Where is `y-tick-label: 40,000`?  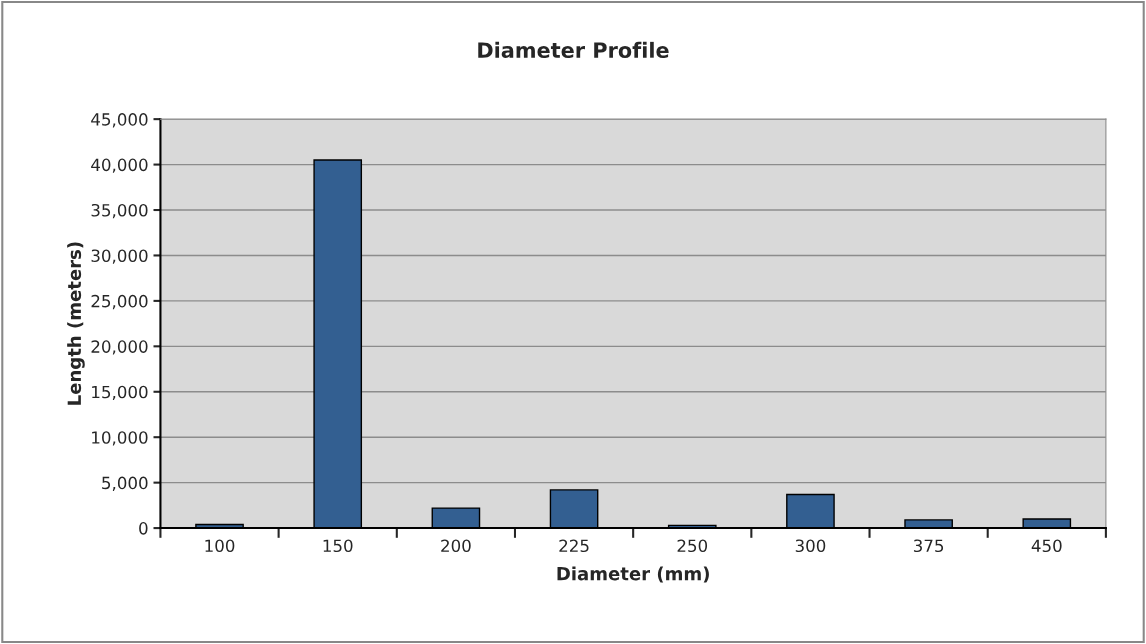 y-tick-label: 40,000 is located at coordinates (119, 165).